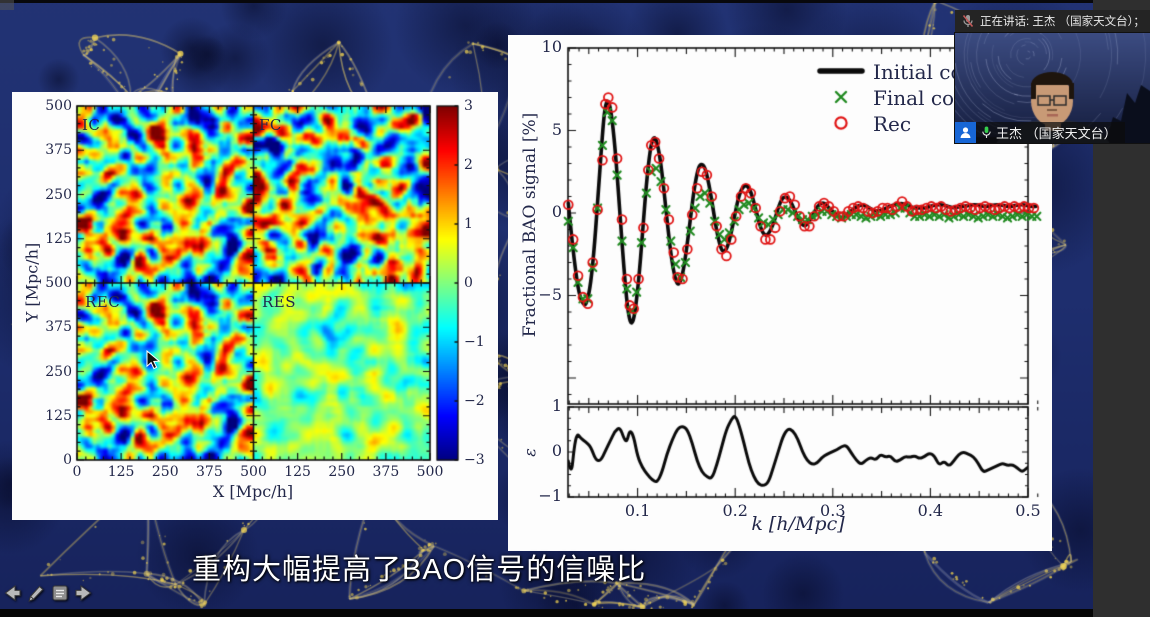  I want to click on bao-x-axis-label: k [h/Mpc], so click(798, 524).